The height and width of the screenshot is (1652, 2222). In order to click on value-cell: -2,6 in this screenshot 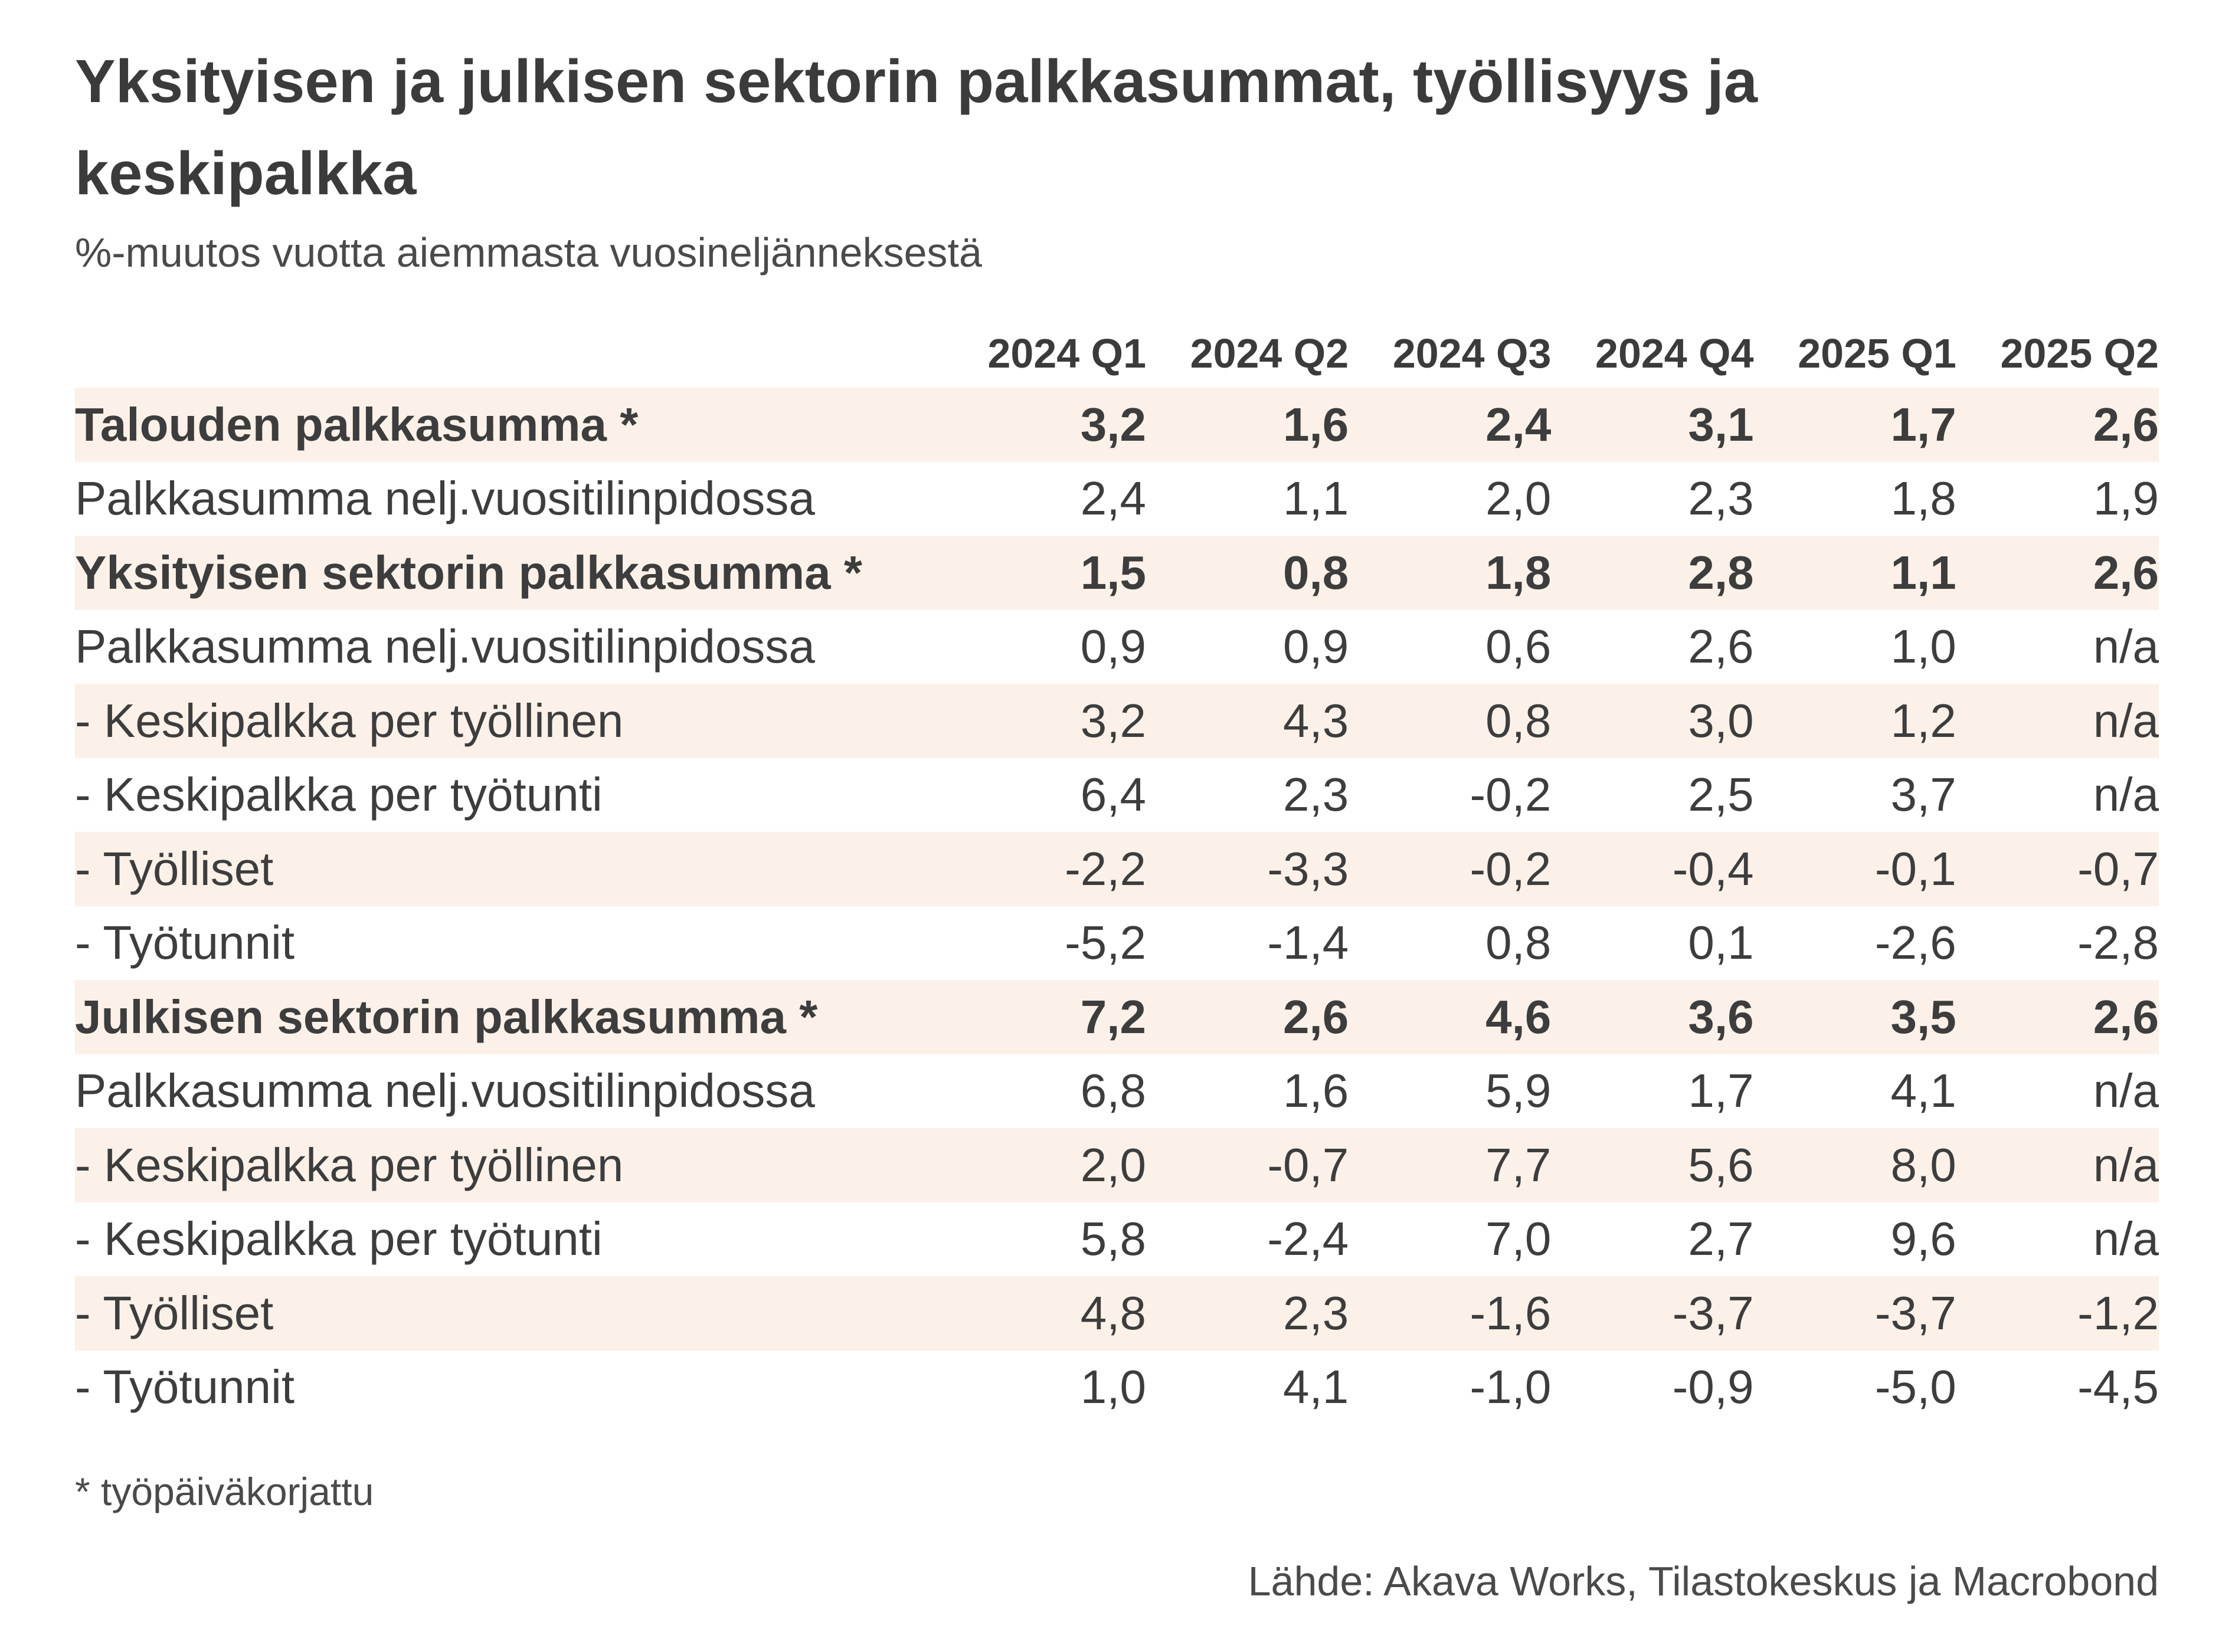, I will do `click(1915, 942)`.